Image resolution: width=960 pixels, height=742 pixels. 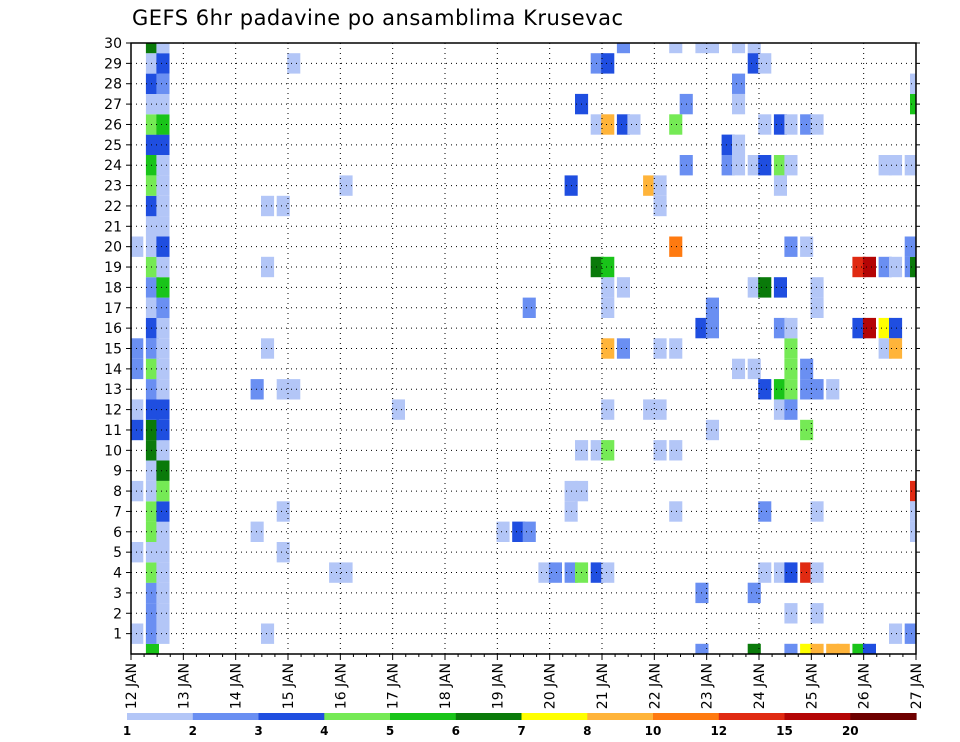 I want to click on x-tick-label: 22 JAN, so click(x=655, y=686).